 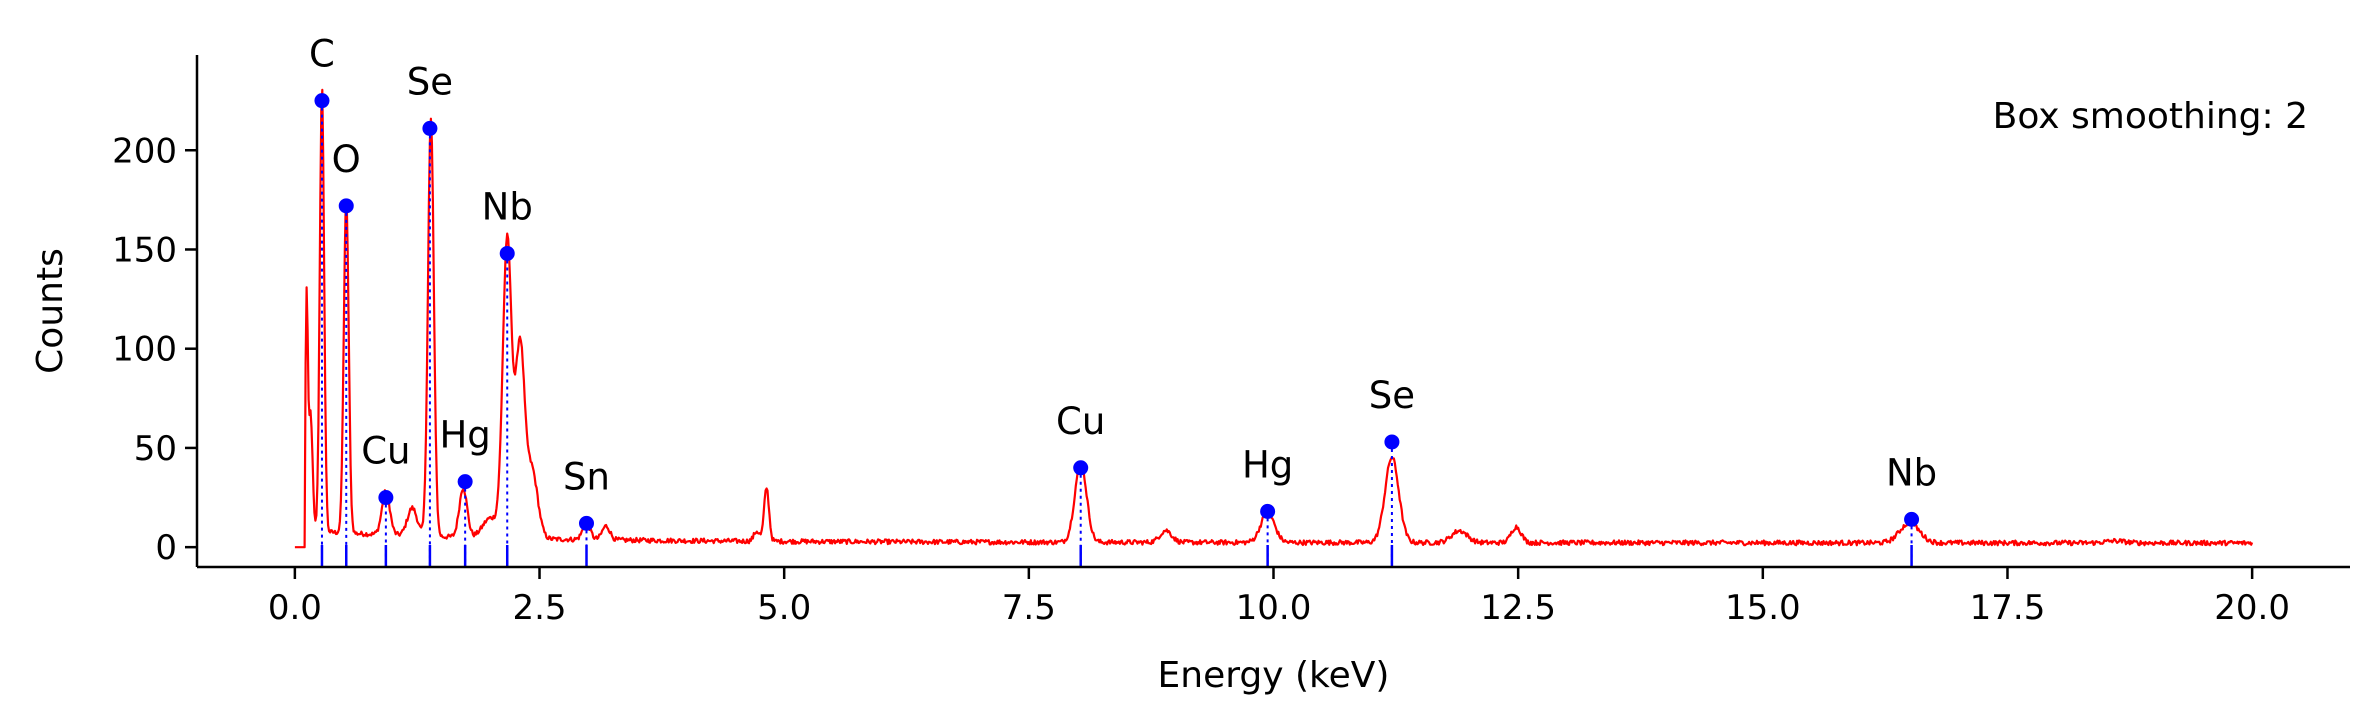 I want to click on x-tick-label: 17.5, so click(x=2008, y=608).